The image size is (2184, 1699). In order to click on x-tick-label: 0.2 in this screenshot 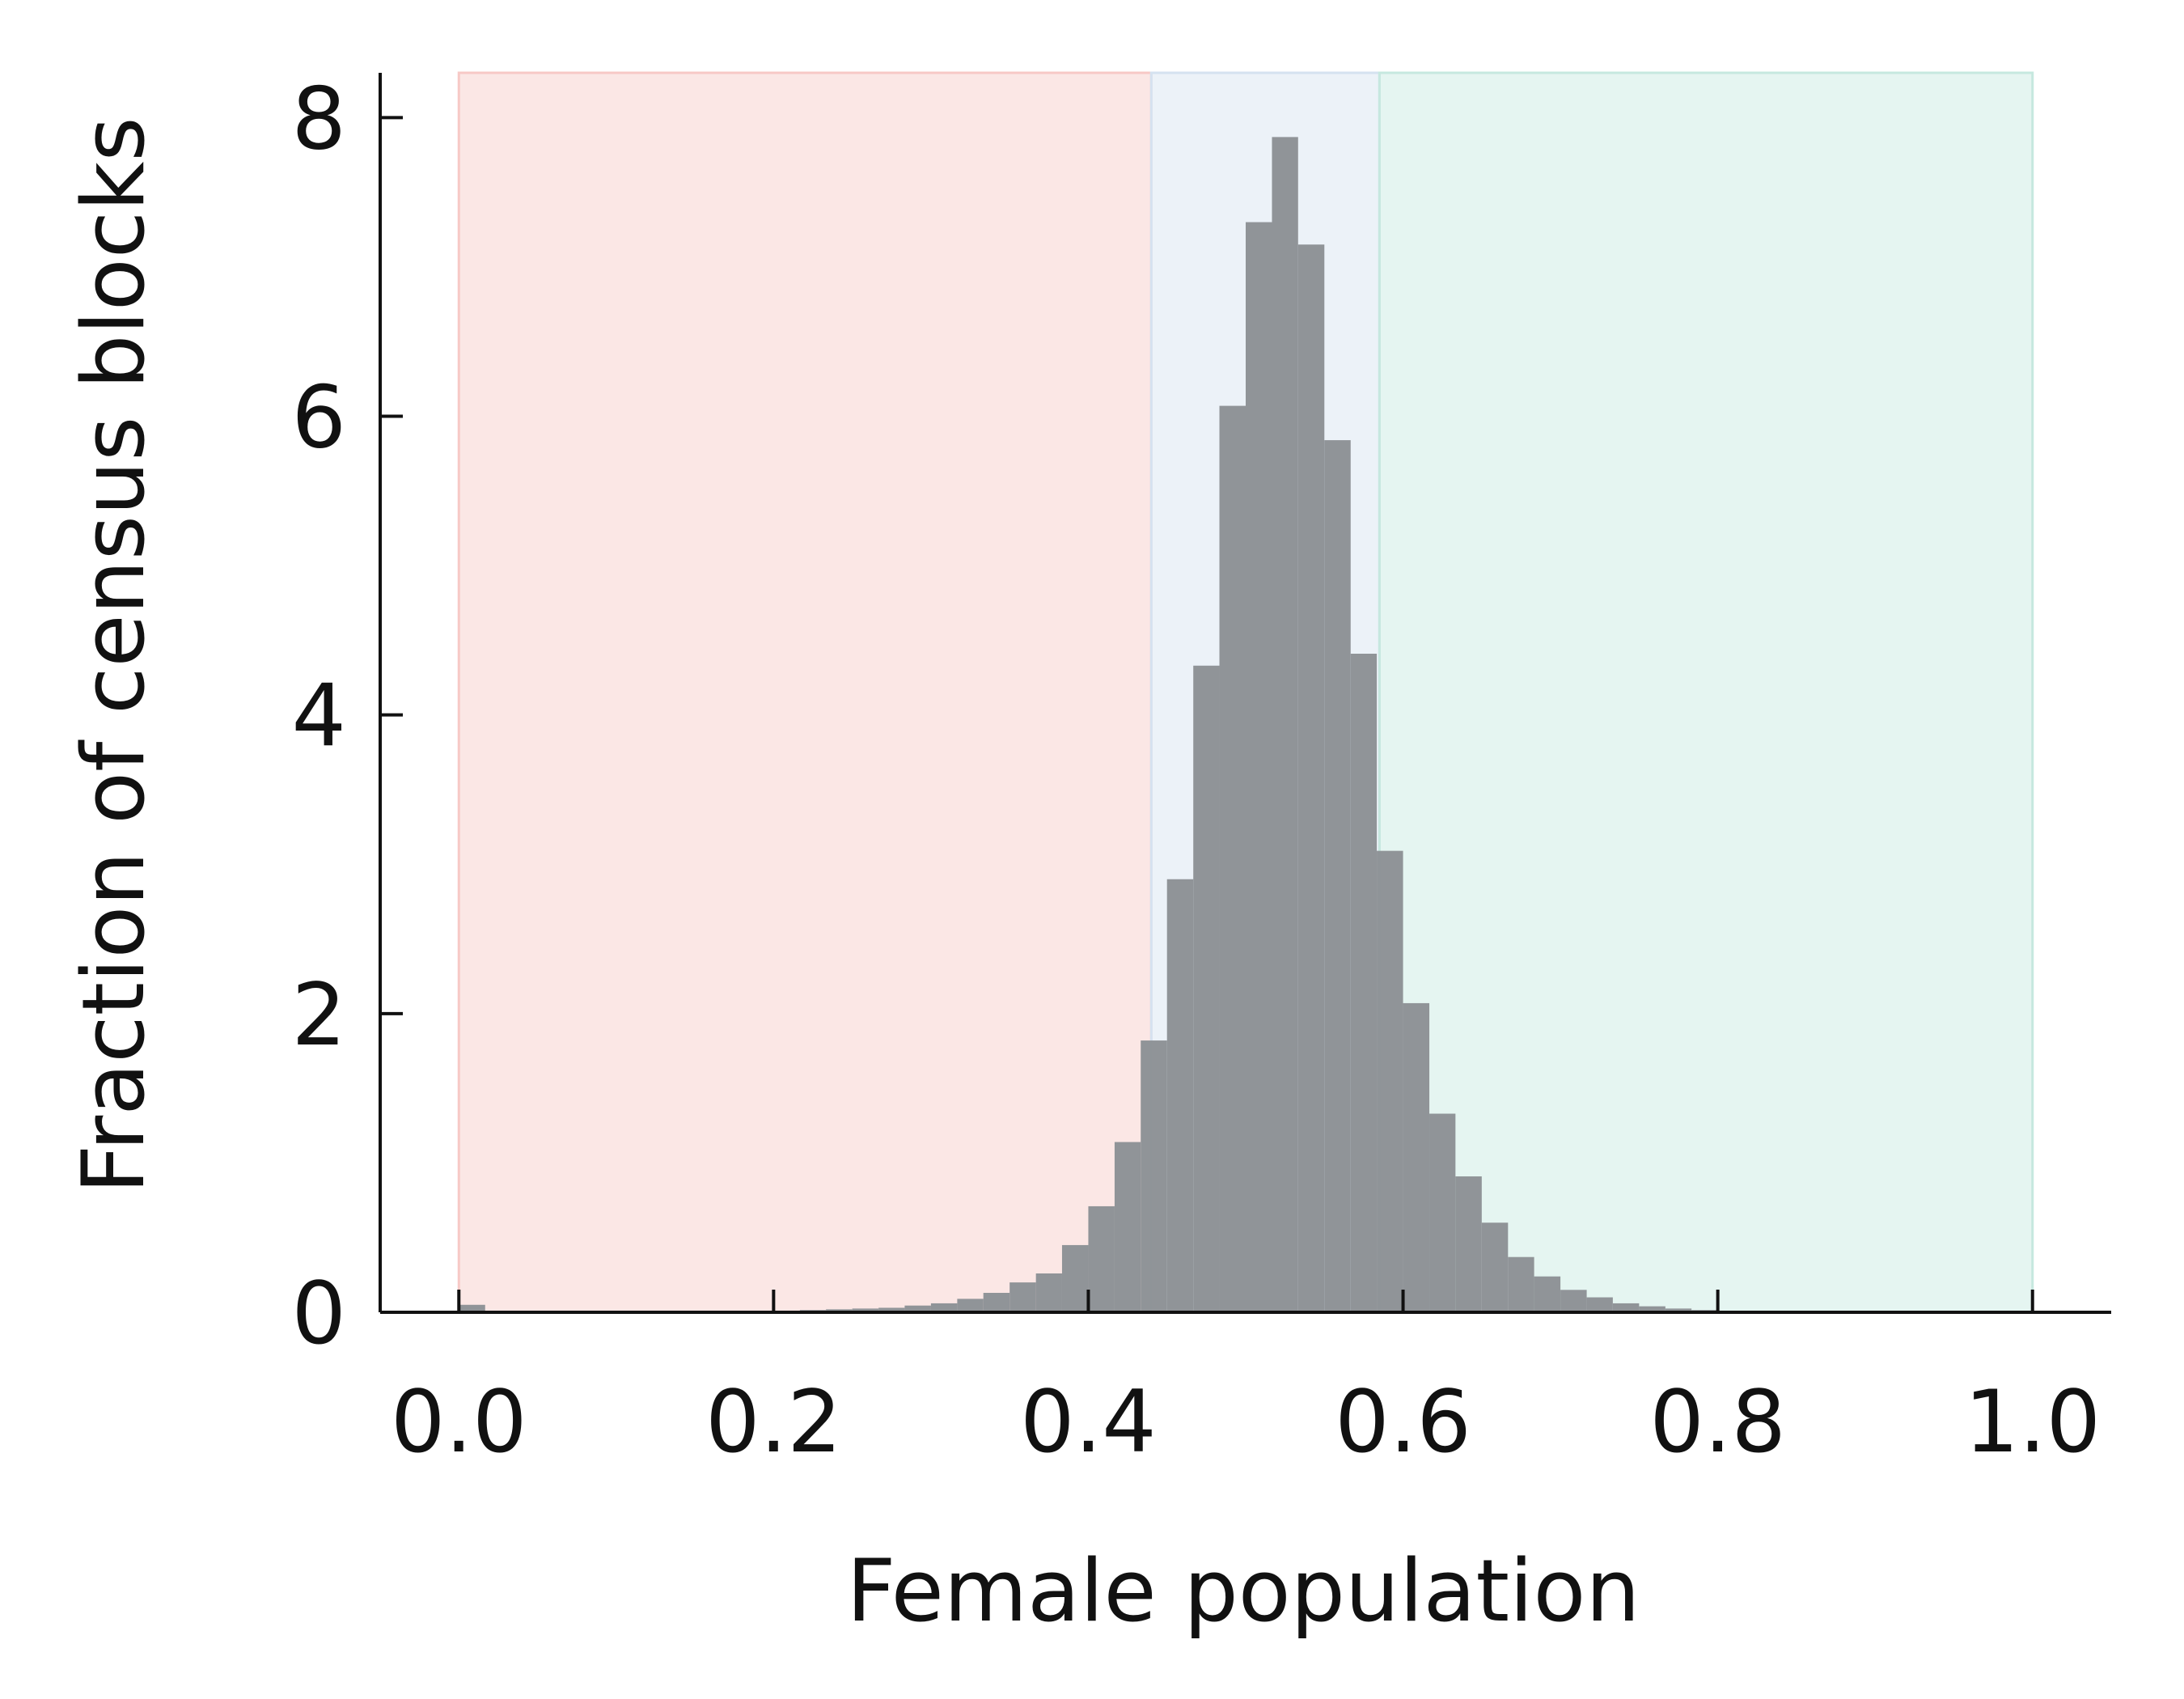, I will do `click(773, 1422)`.